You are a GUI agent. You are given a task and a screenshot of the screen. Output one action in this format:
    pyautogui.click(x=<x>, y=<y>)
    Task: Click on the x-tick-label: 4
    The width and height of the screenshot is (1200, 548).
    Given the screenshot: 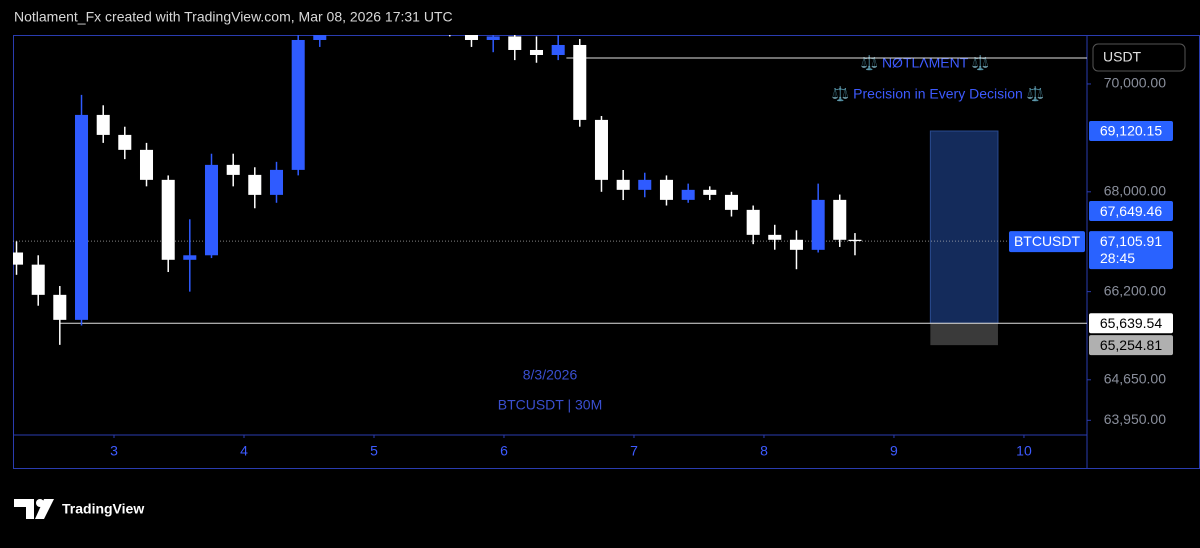 What is the action you would take?
    pyautogui.click(x=244, y=451)
    